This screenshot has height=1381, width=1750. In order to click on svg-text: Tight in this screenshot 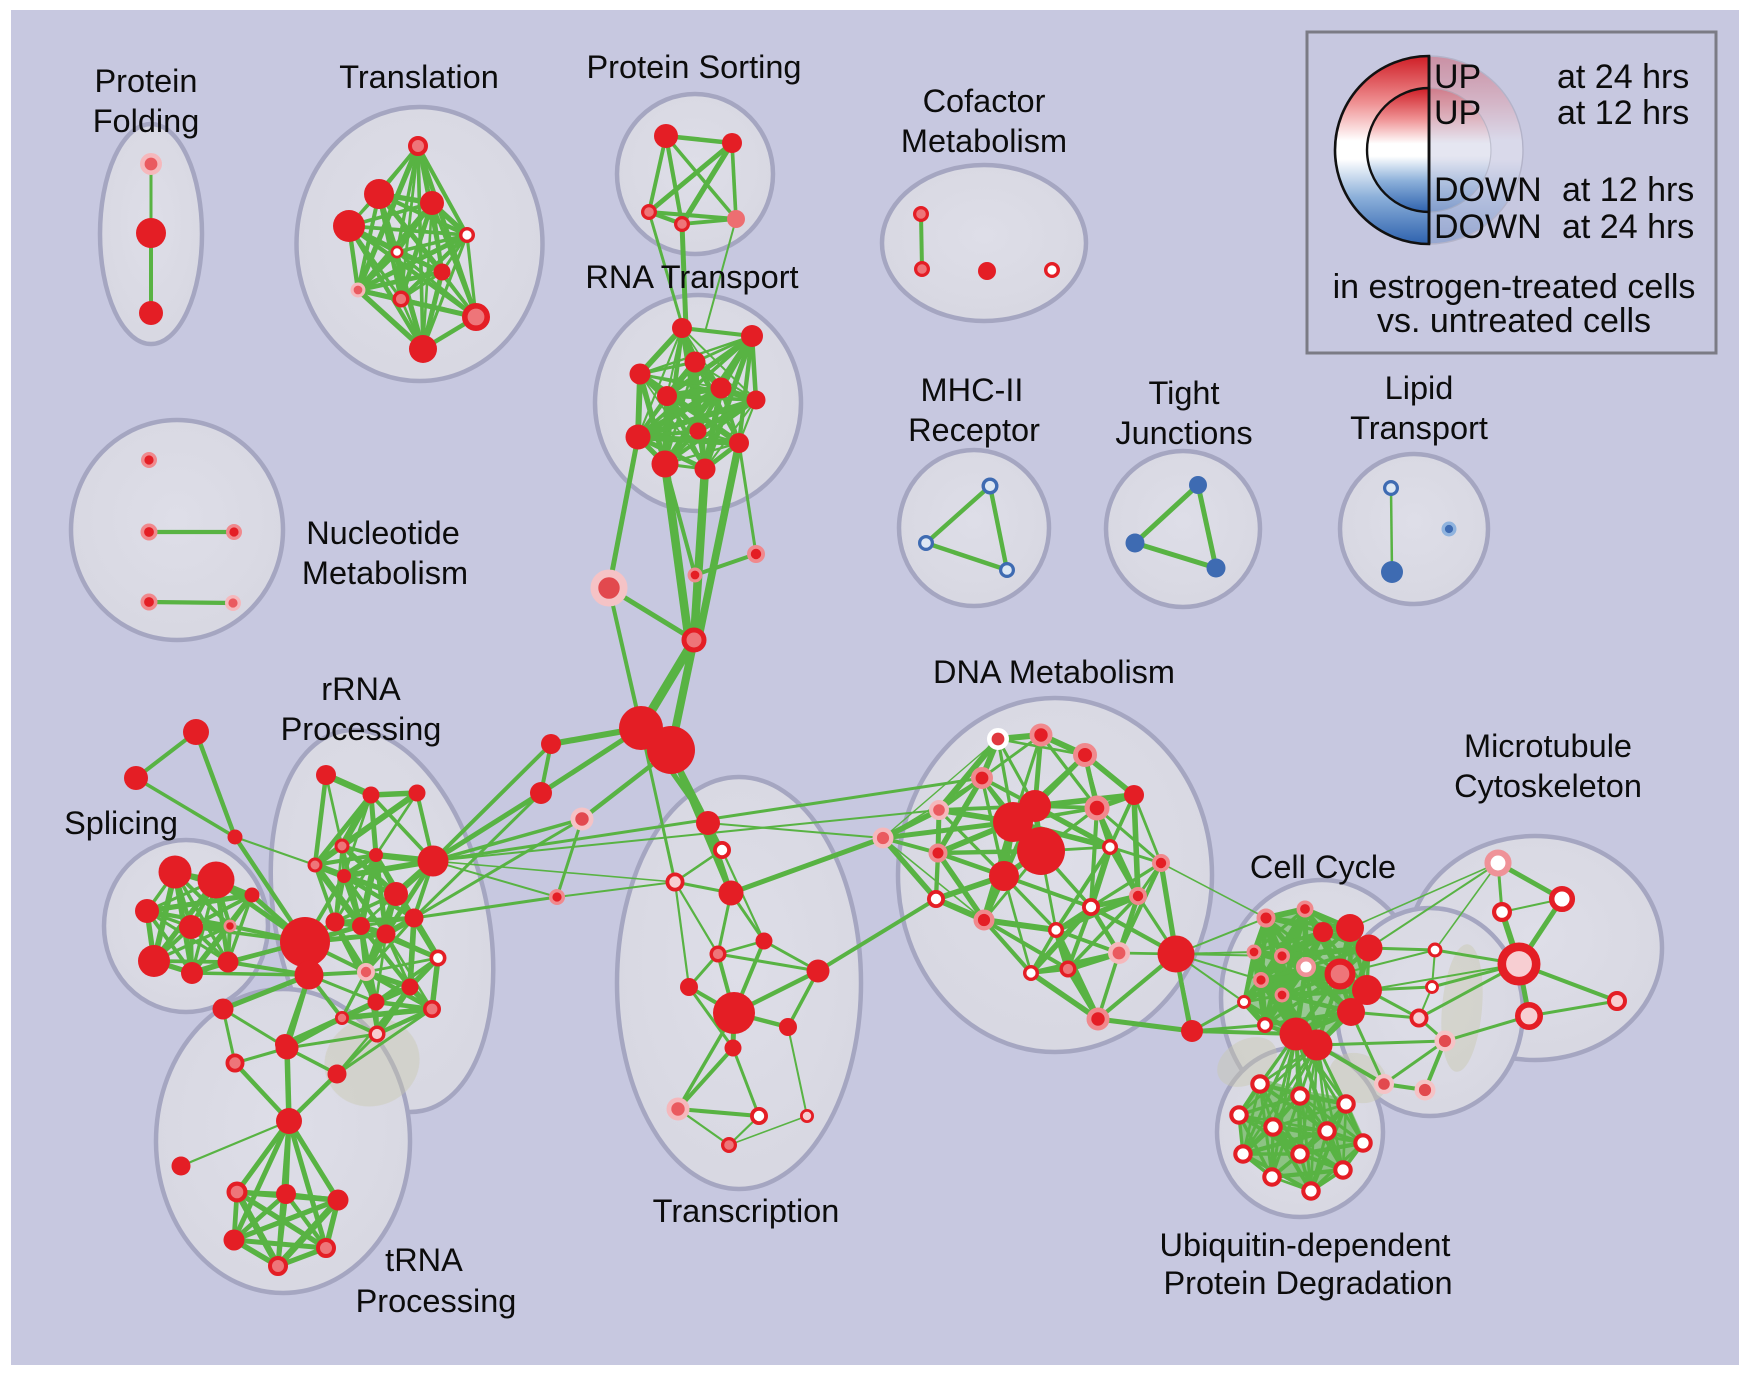, I will do `click(1183, 393)`.